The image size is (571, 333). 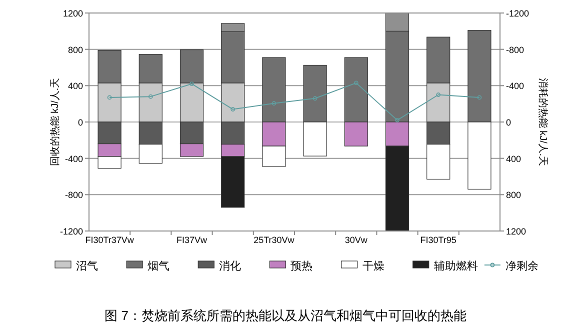 What do you see at coordinates (294, 101) in the screenshot?
I see `line-series` at bounding box center [294, 101].